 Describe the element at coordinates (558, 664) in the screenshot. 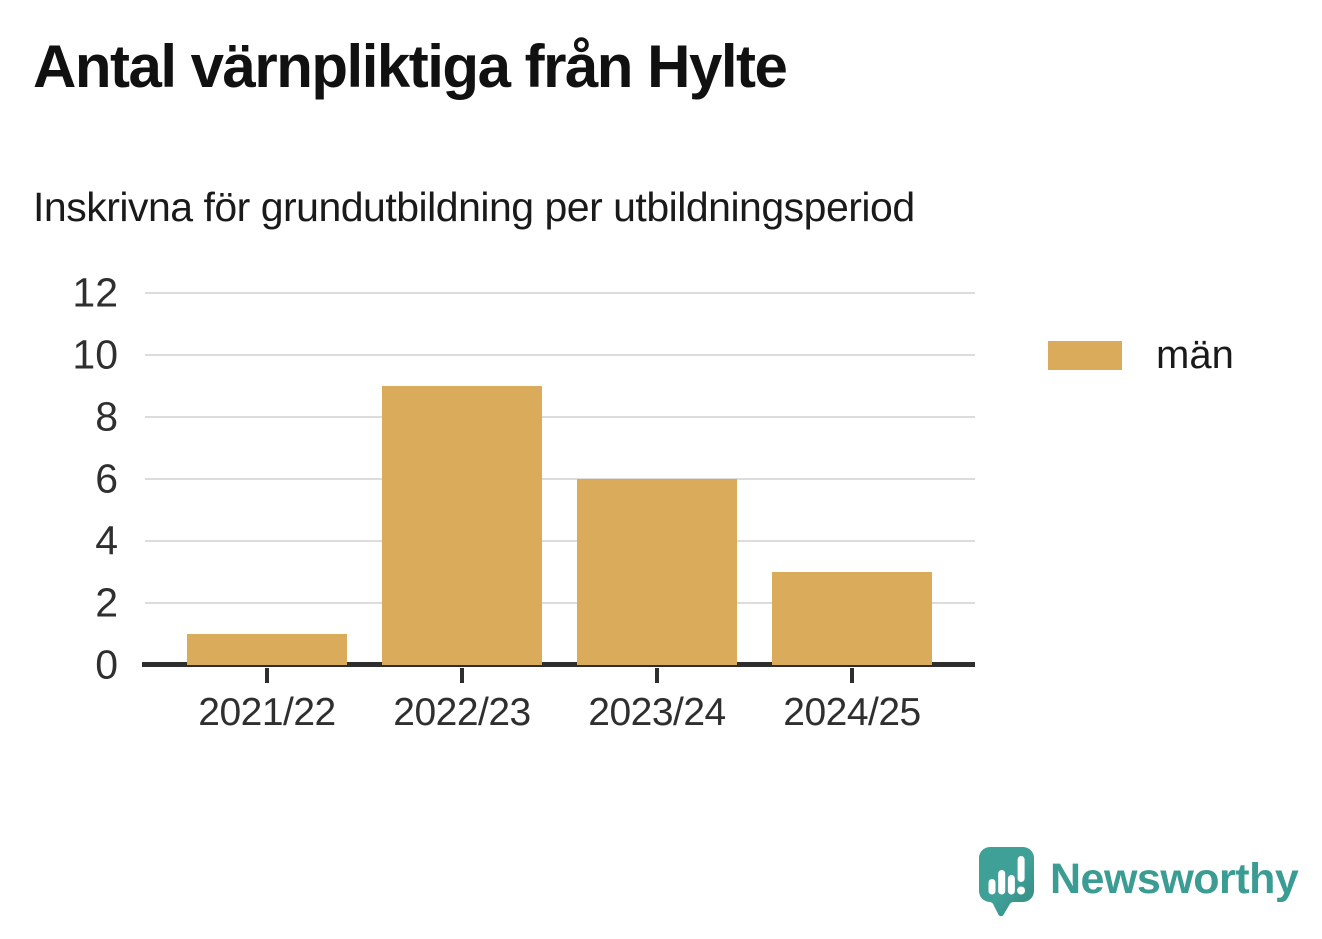

I see `x-axis-line` at that location.